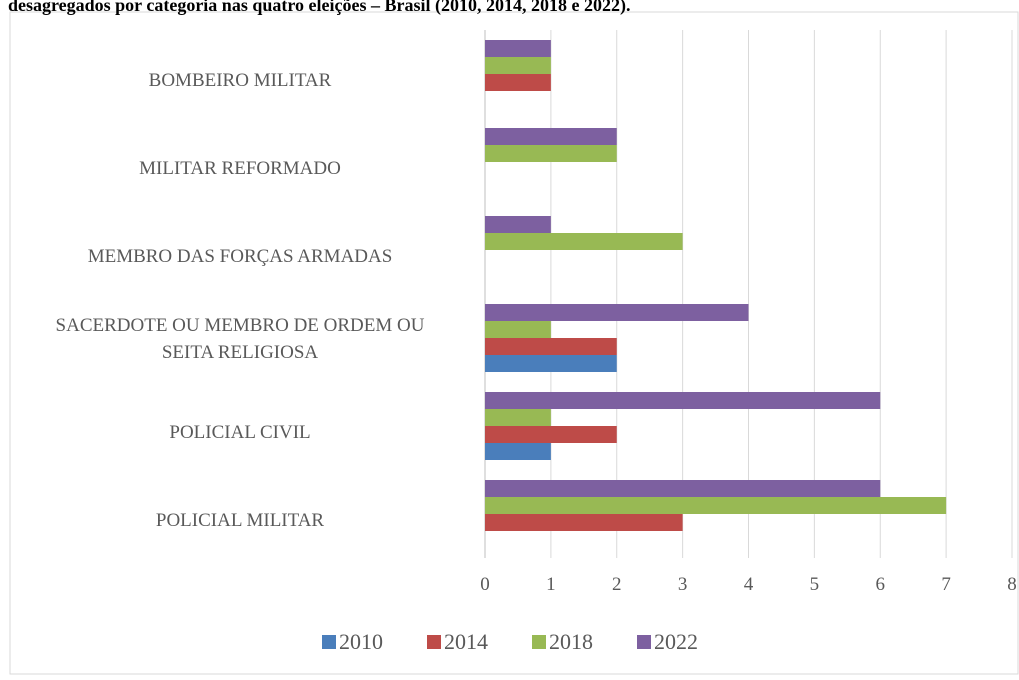 The image size is (1019, 680). Describe the element at coordinates (239, 432) in the screenshot. I see `y-tick-label: POLICIAL CIVIL` at that location.